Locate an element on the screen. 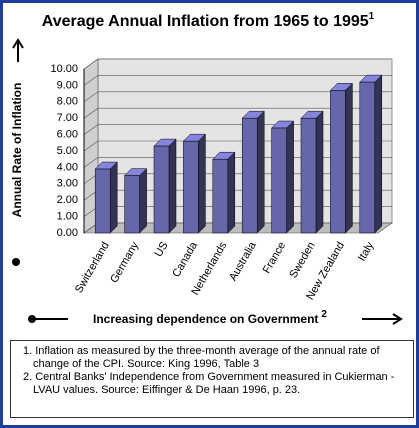 The height and width of the screenshot is (428, 419). y-tick-label: 9.00 is located at coordinates (67, 85).